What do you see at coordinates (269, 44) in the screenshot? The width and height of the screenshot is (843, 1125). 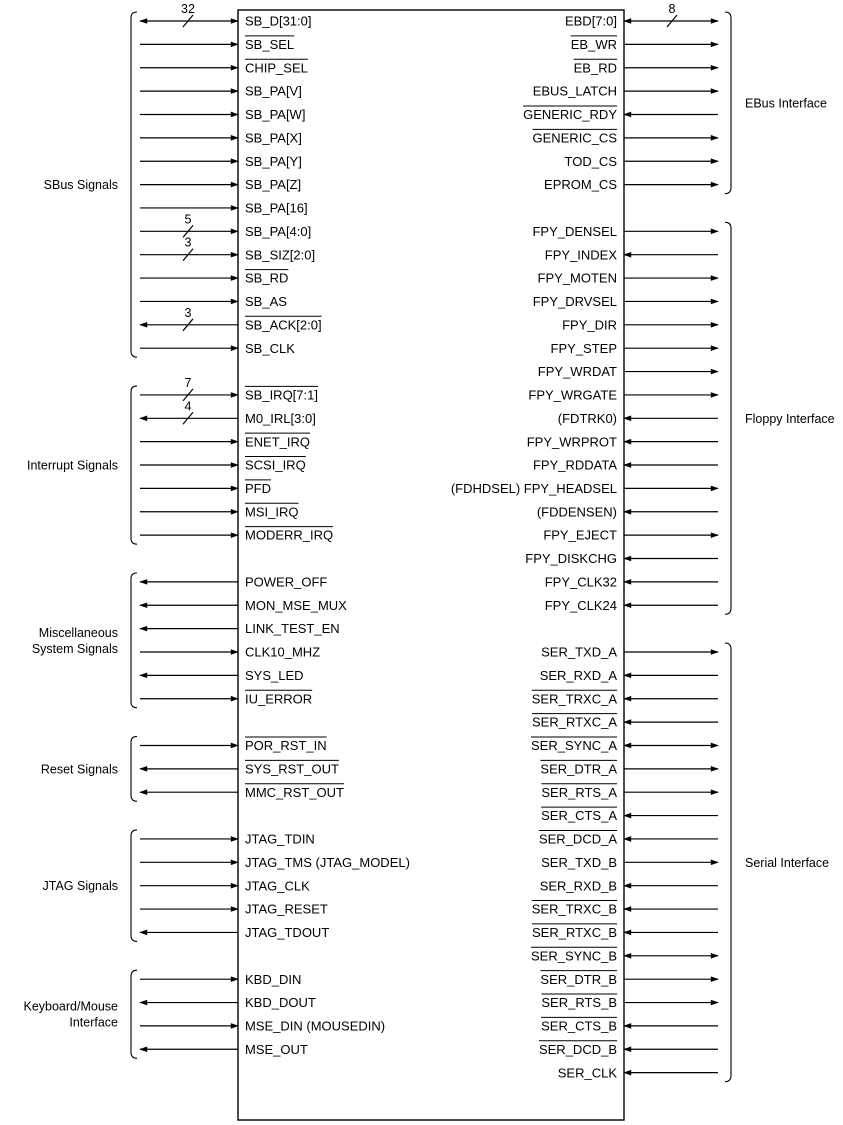 I see `signal-label-sb-sel: SB_SEL` at bounding box center [269, 44].